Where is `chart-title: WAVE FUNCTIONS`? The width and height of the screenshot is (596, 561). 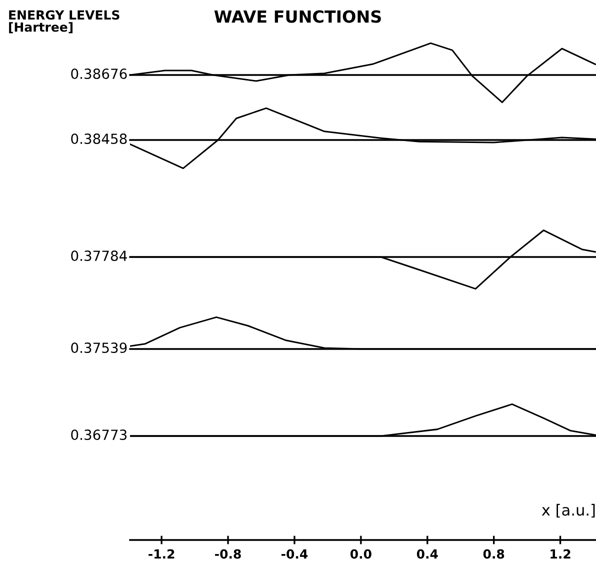
chart-title: WAVE FUNCTIONS is located at coordinates (297, 16).